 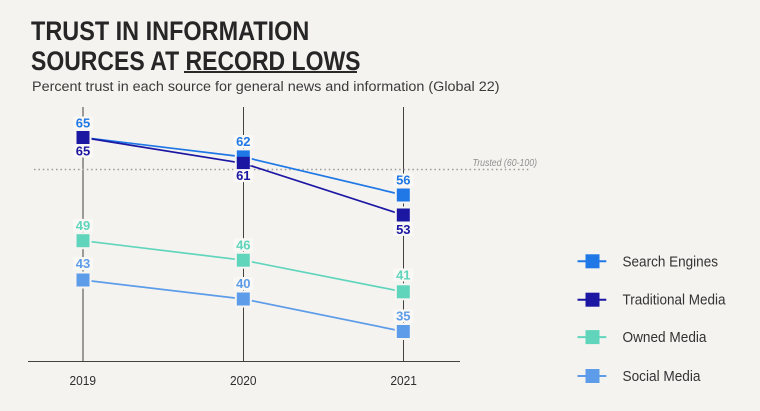 I want to click on svg-text: 2021, so click(x=403, y=380).